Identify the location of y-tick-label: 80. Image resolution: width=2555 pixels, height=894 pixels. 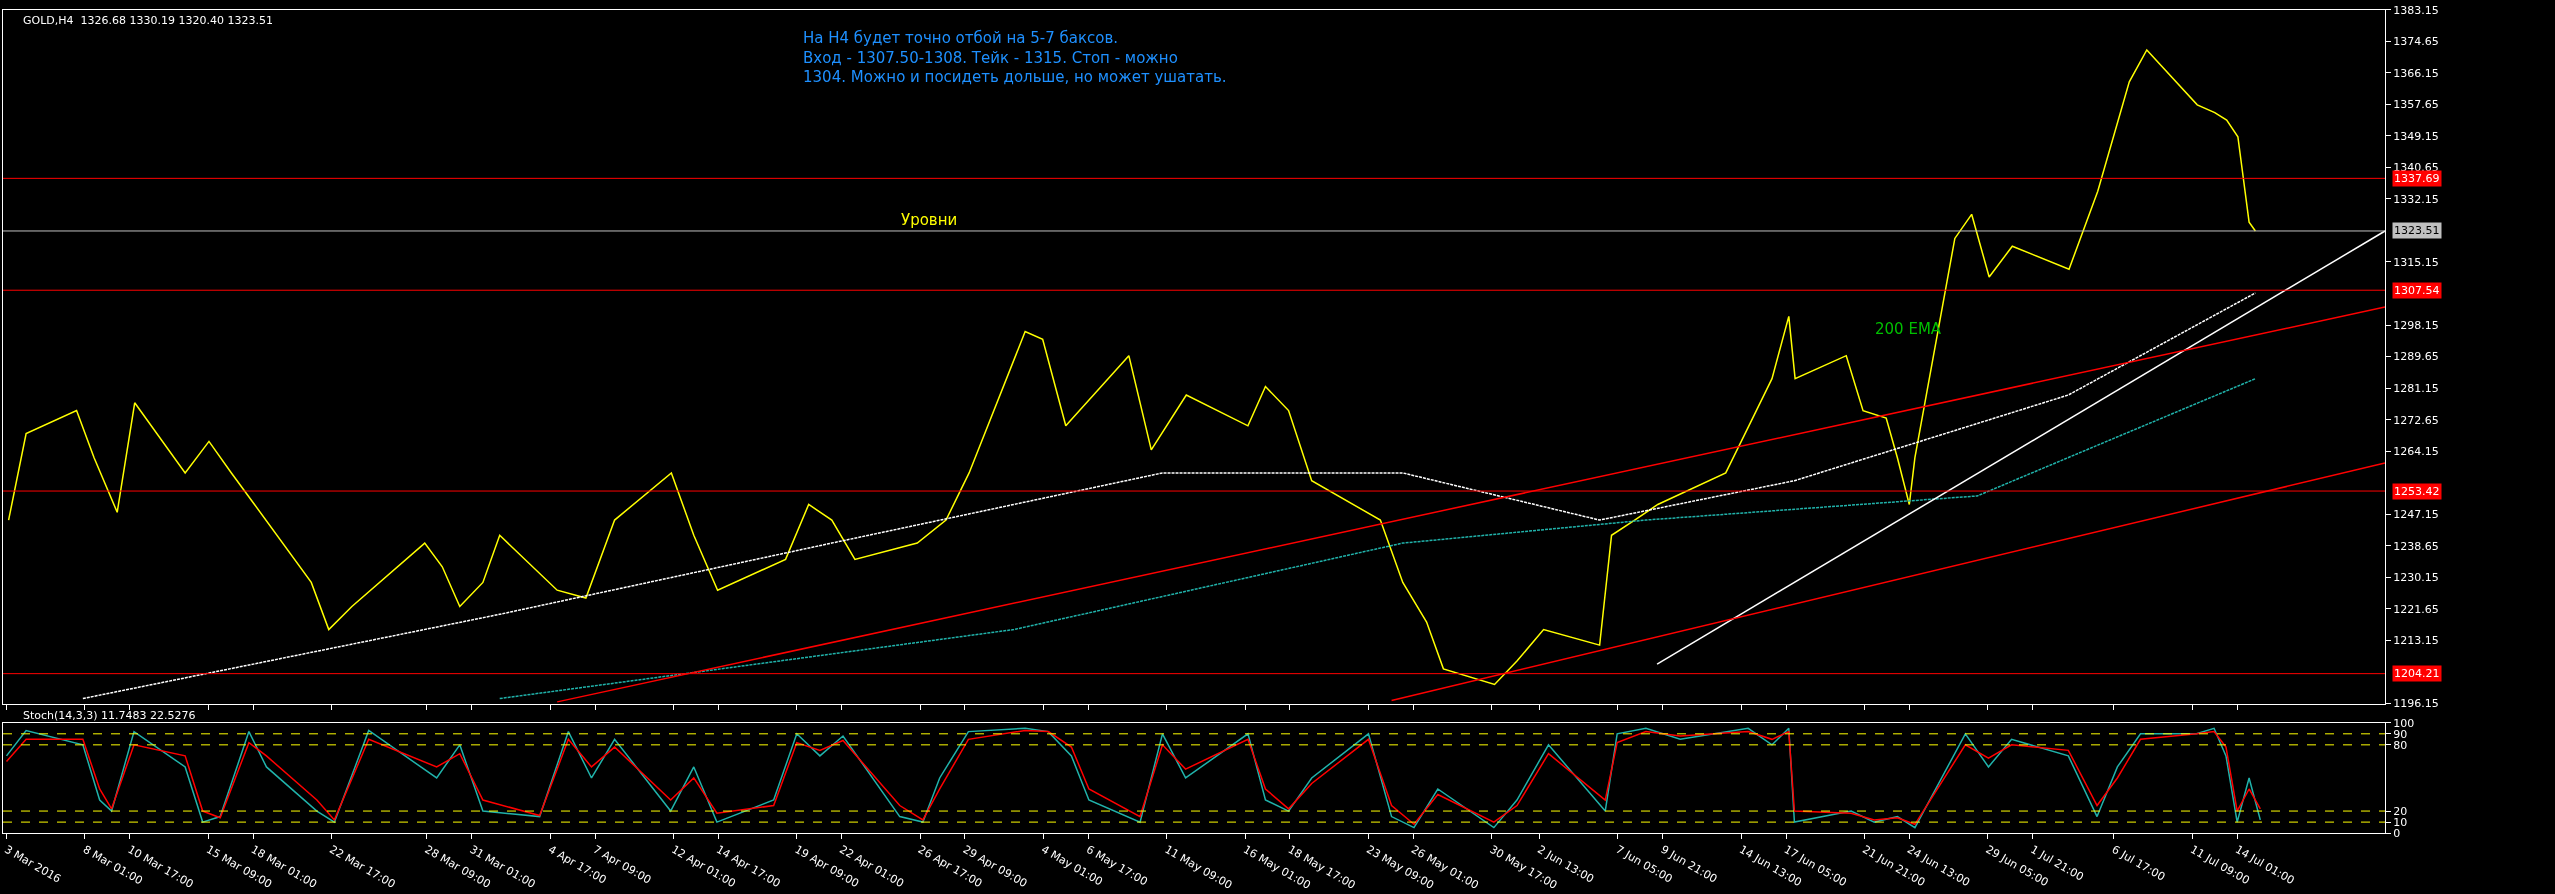
(2400, 745).